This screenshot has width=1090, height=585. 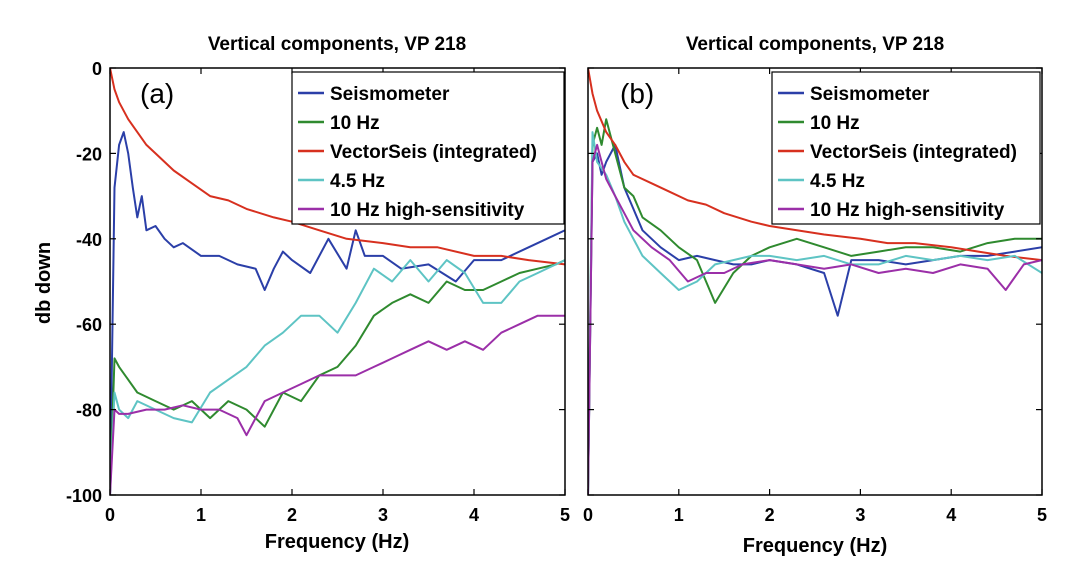 What do you see at coordinates (89, 154) in the screenshot?
I see `y-tick-label: -20` at bounding box center [89, 154].